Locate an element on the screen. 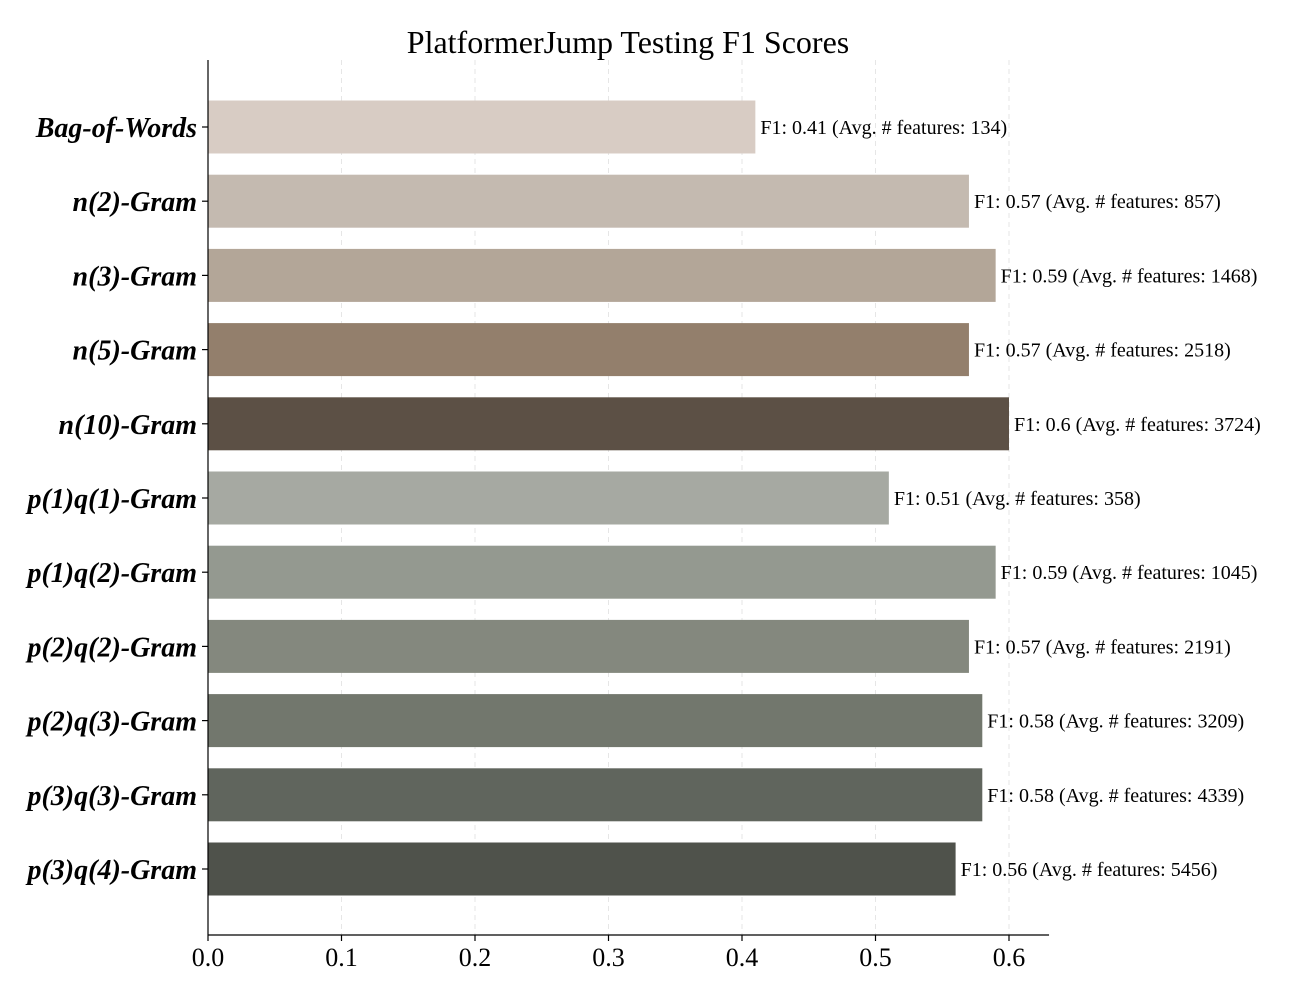 The width and height of the screenshot is (1300, 1005). x-tick-label: 0.5 is located at coordinates (875, 957).